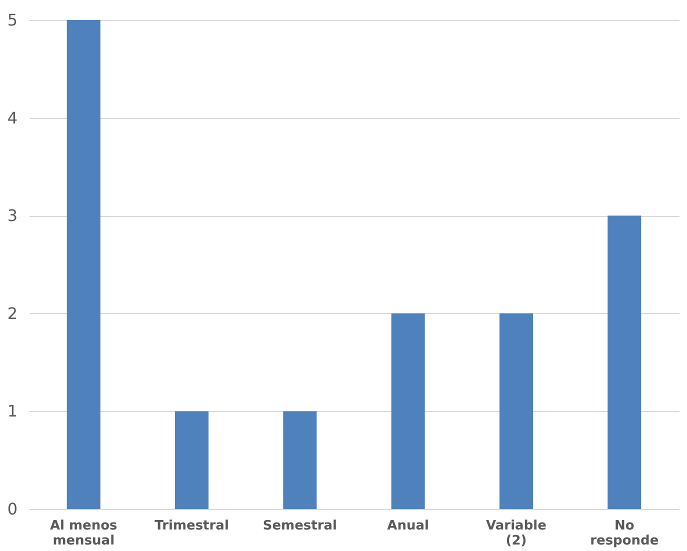 This screenshot has width=687, height=551. What do you see at coordinates (408, 526) in the screenshot?
I see `x-tick-label: Anual` at bounding box center [408, 526].